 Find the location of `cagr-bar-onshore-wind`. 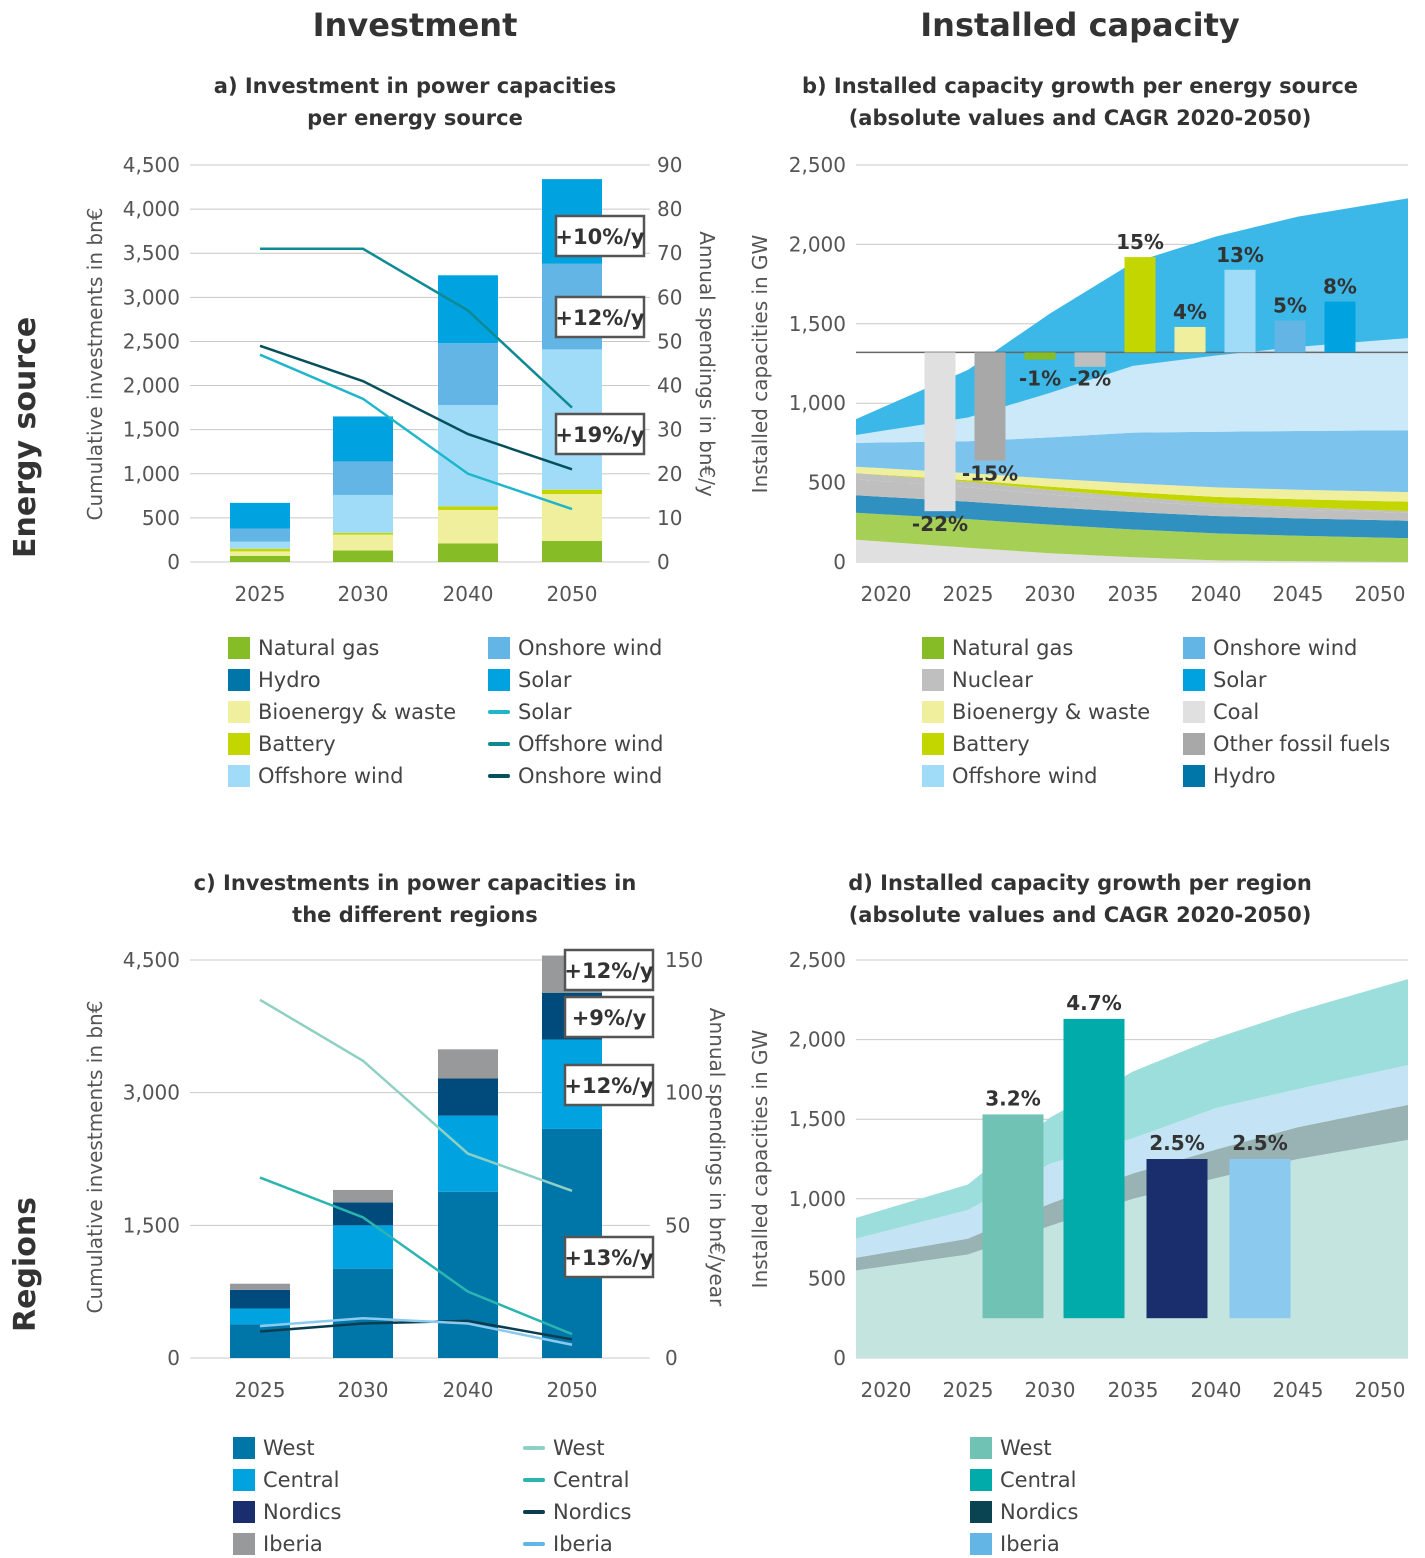

cagr-bar-onshore-wind is located at coordinates (1290, 336).